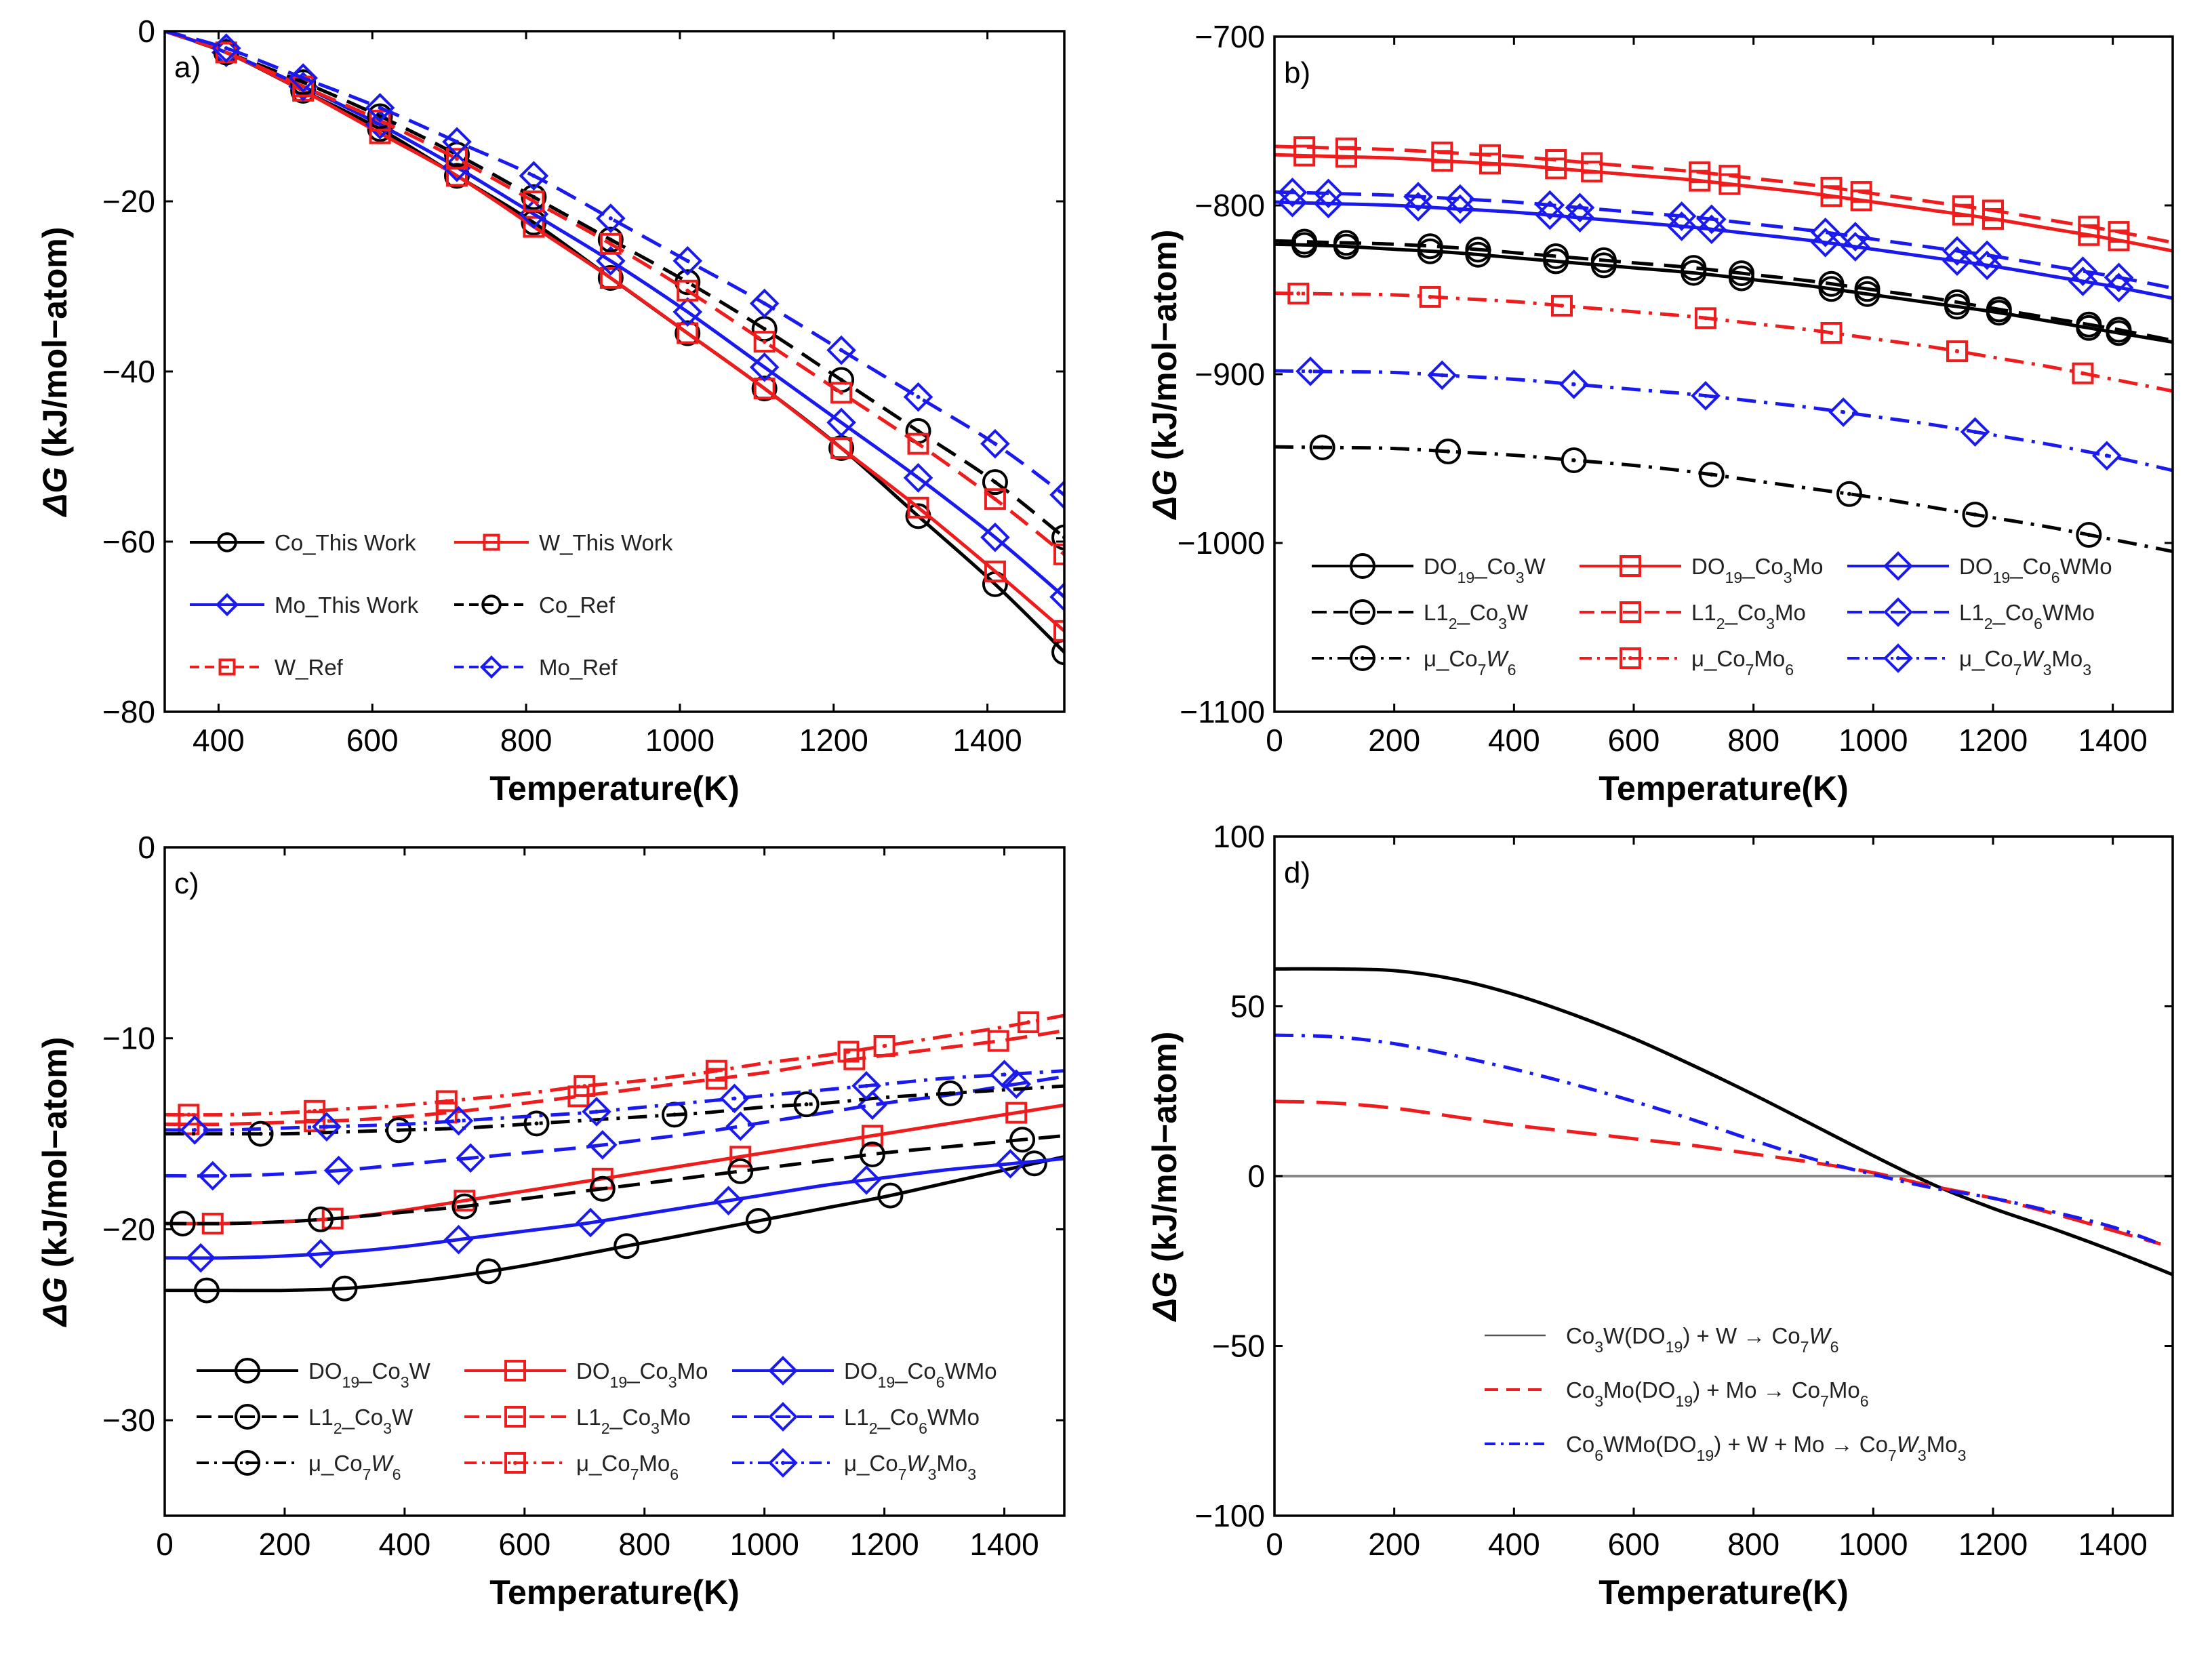  Describe the element at coordinates (219, 740) in the screenshot. I see `x-tick-label: 400` at that location.